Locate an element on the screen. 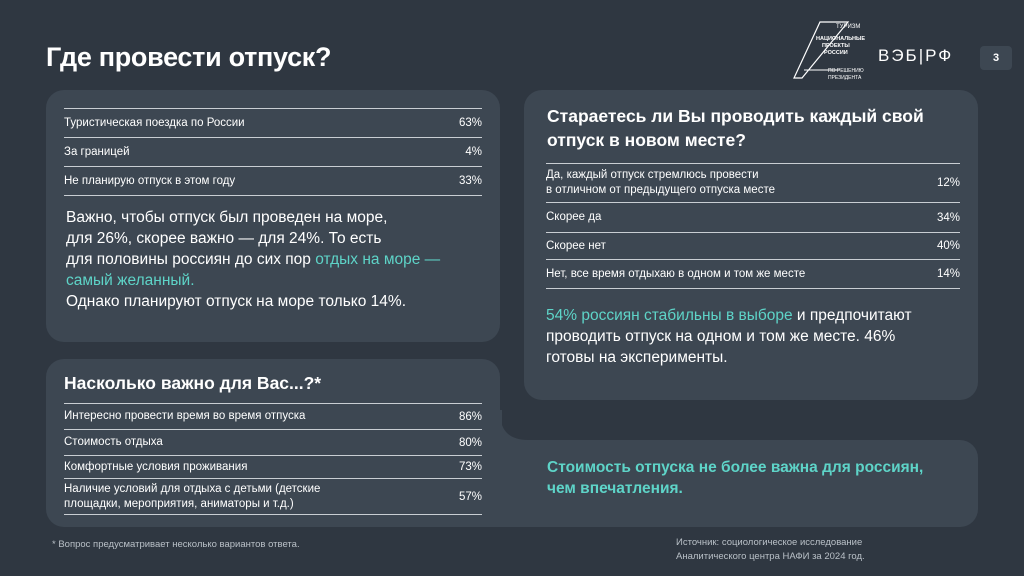 This screenshot has height=576, width=1024. cost-text-line2: чем впечатления. is located at coordinates (615, 488).